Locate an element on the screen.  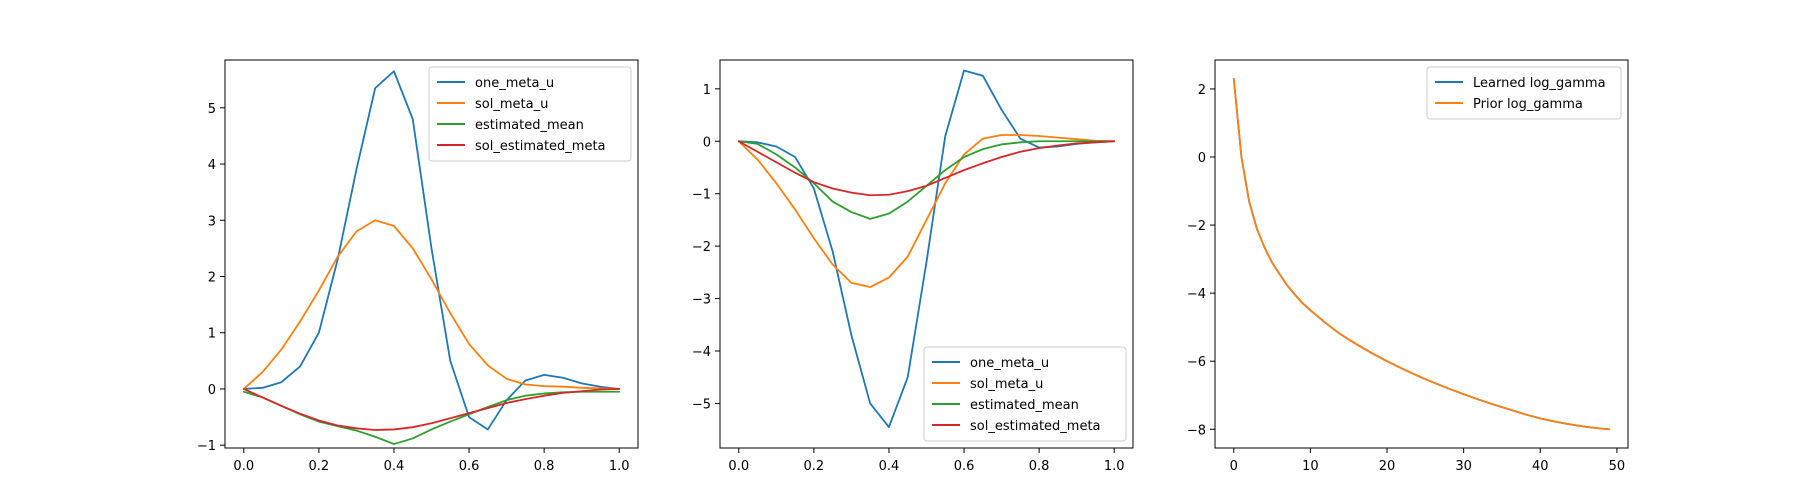
y-tick-label: −6 is located at coordinates (1196, 362).